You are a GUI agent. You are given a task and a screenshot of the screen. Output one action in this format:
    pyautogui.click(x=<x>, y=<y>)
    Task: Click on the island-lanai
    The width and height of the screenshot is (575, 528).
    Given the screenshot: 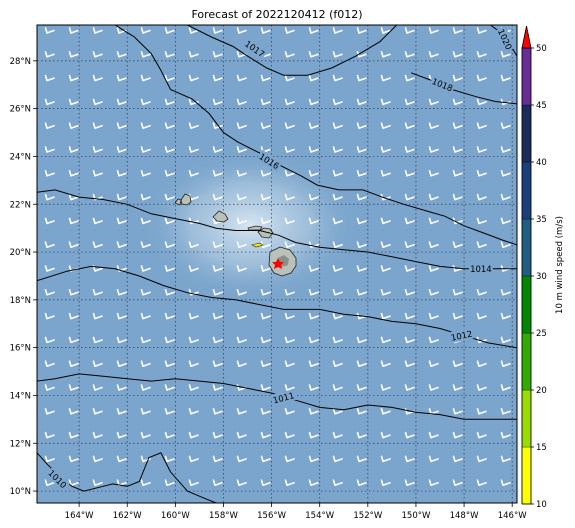 What is the action you would take?
    pyautogui.click(x=257, y=245)
    